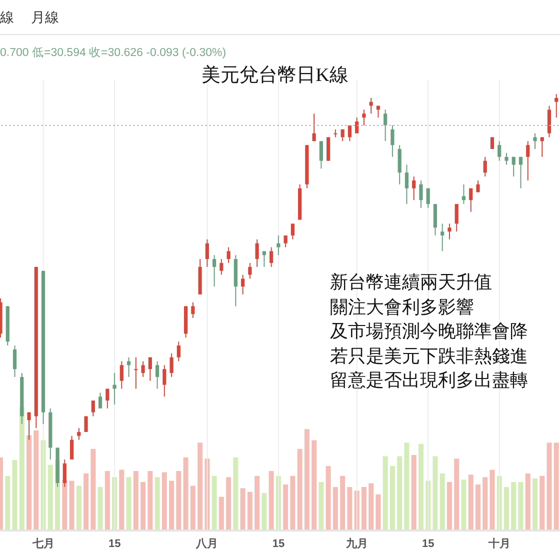 The width and height of the screenshot is (560, 560). What do you see at coordinates (206, 543) in the screenshot?
I see `x-tick-label: 八月` at bounding box center [206, 543].